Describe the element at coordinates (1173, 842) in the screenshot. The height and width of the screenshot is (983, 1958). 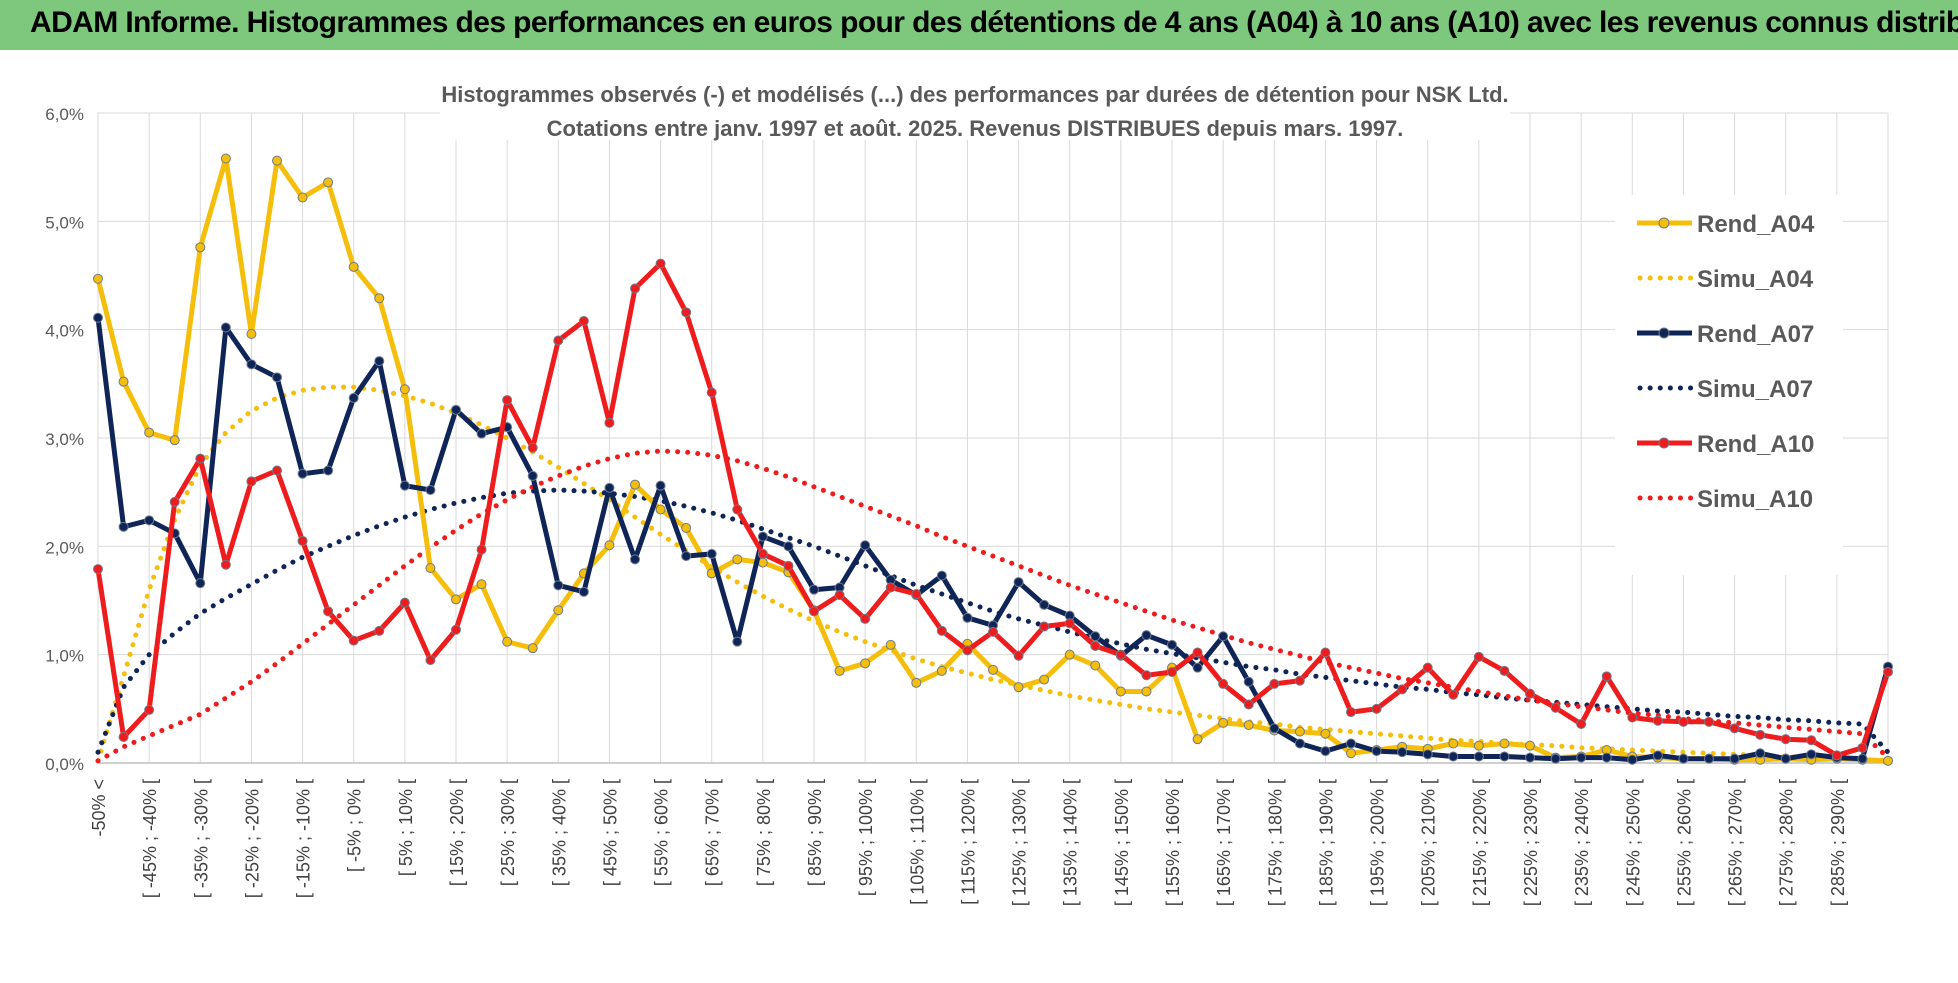
I see `x-tick-label: [ 155% ; 160% [` at that location.